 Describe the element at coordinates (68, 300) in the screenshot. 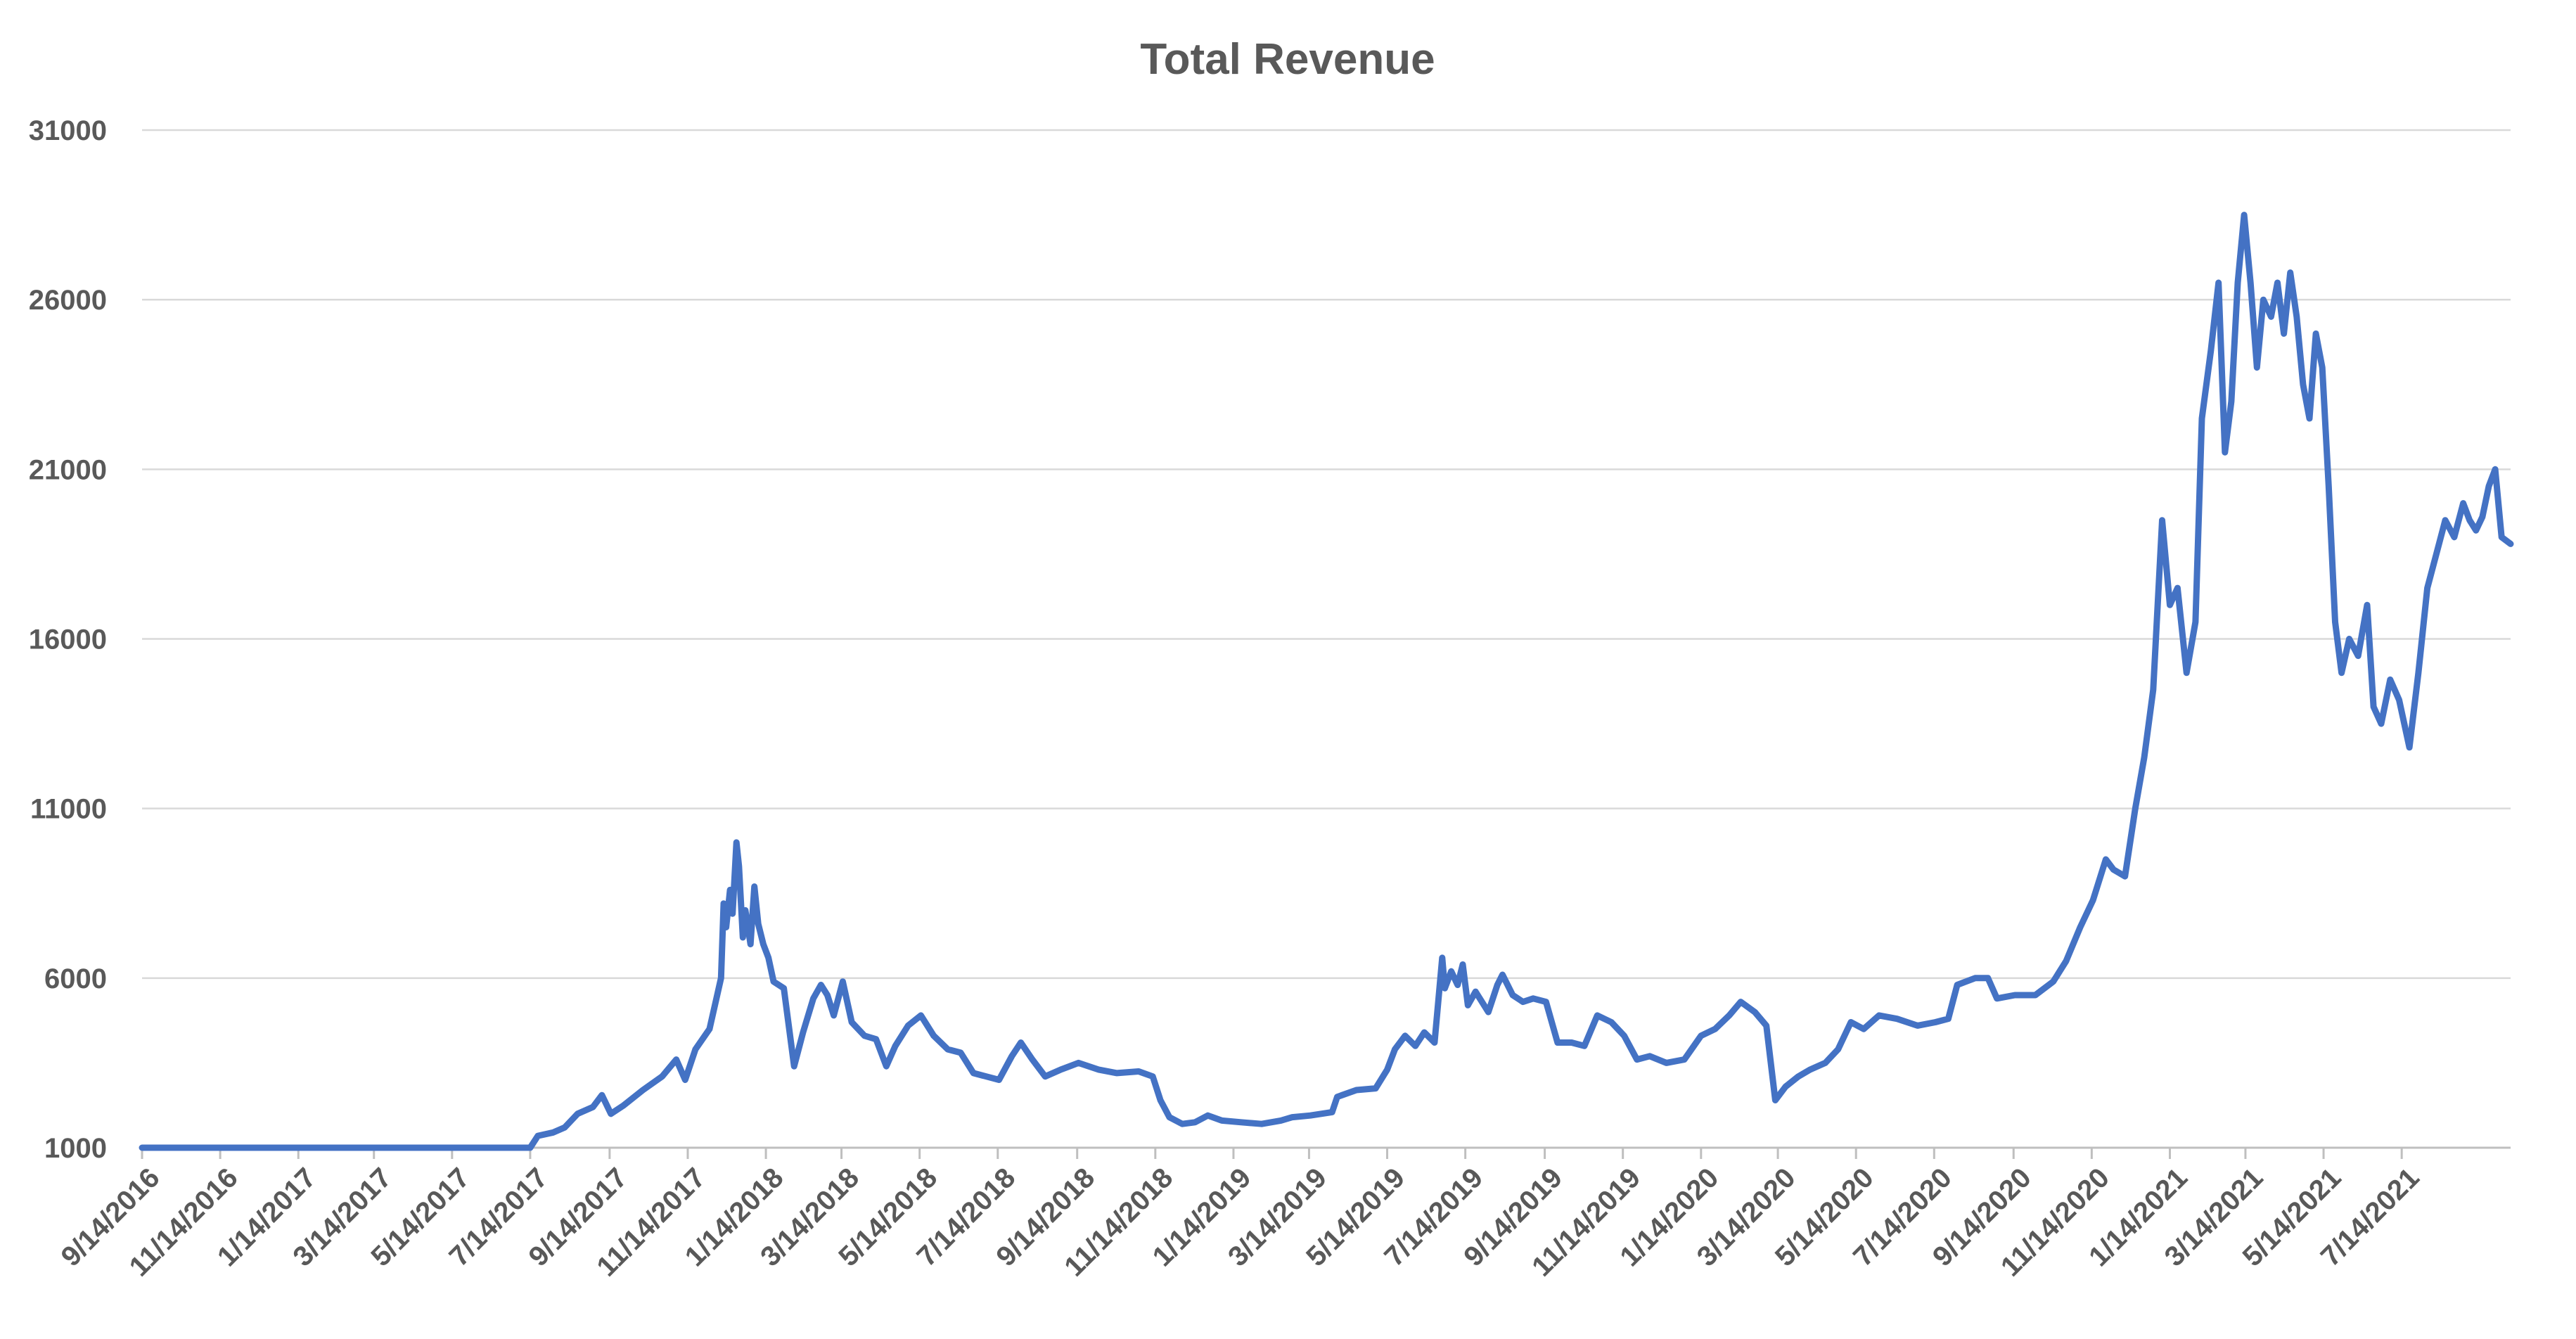

I see `y-tick-label-26000: 26000` at that location.